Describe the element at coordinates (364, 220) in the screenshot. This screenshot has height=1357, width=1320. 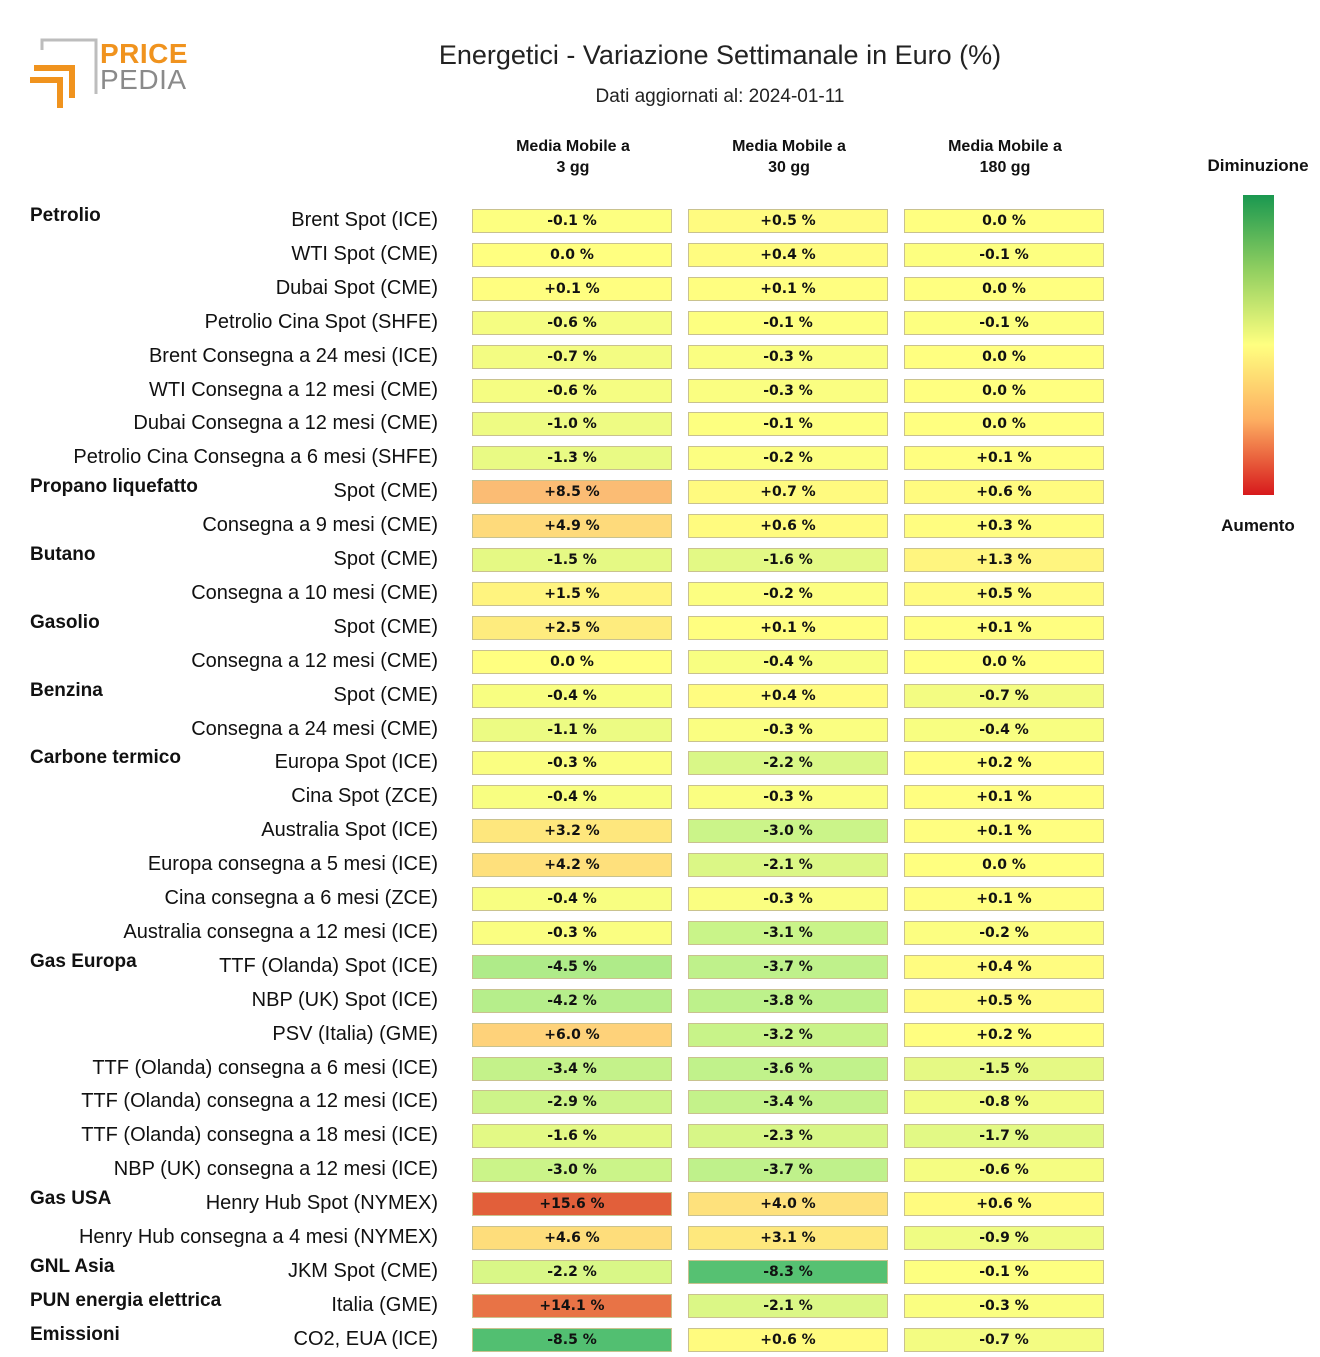
I see `row-label: Brent Spot (ICE)` at that location.